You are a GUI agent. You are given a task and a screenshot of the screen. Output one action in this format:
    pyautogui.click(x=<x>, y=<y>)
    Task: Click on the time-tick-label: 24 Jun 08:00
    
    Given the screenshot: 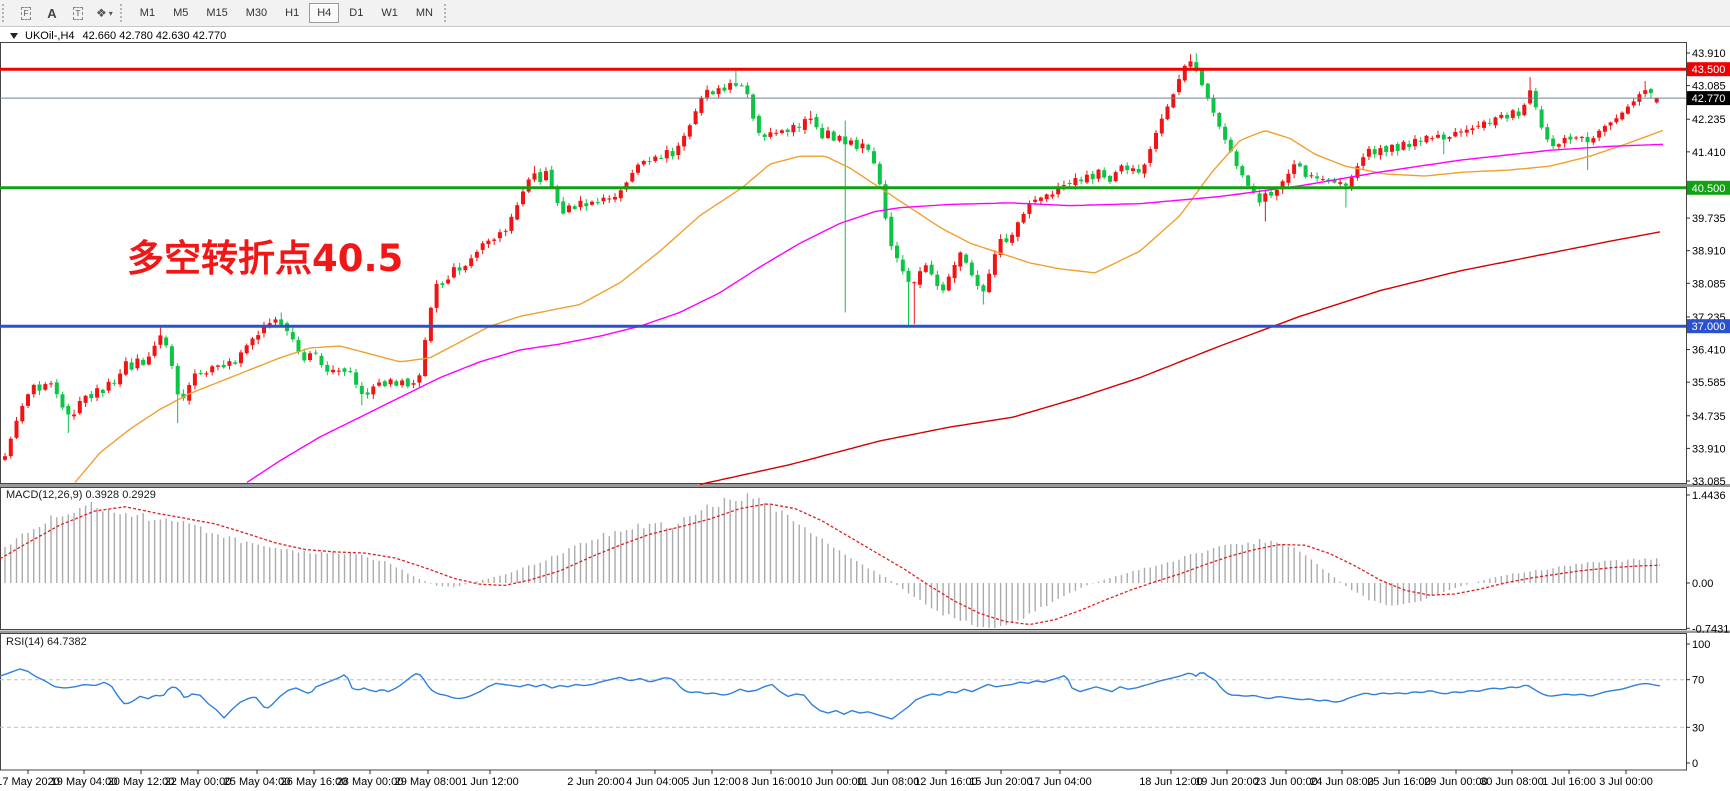 What is the action you would take?
    pyautogui.click(x=1342, y=782)
    